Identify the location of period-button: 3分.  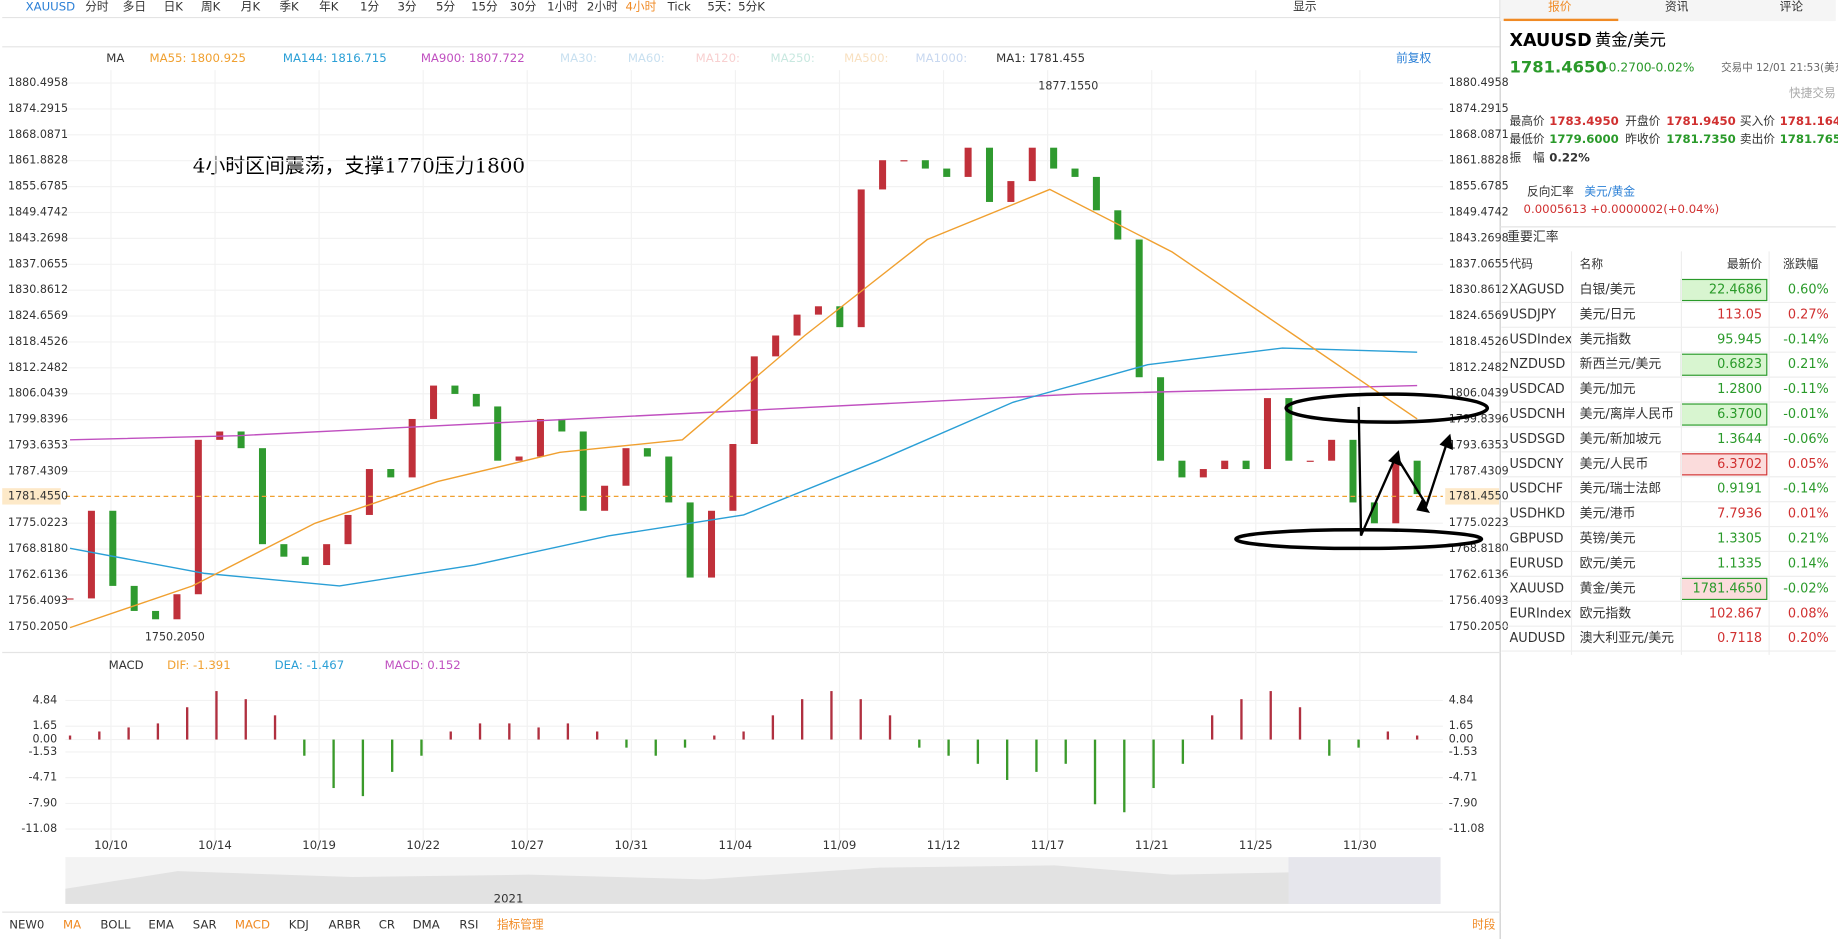
(406, 7).